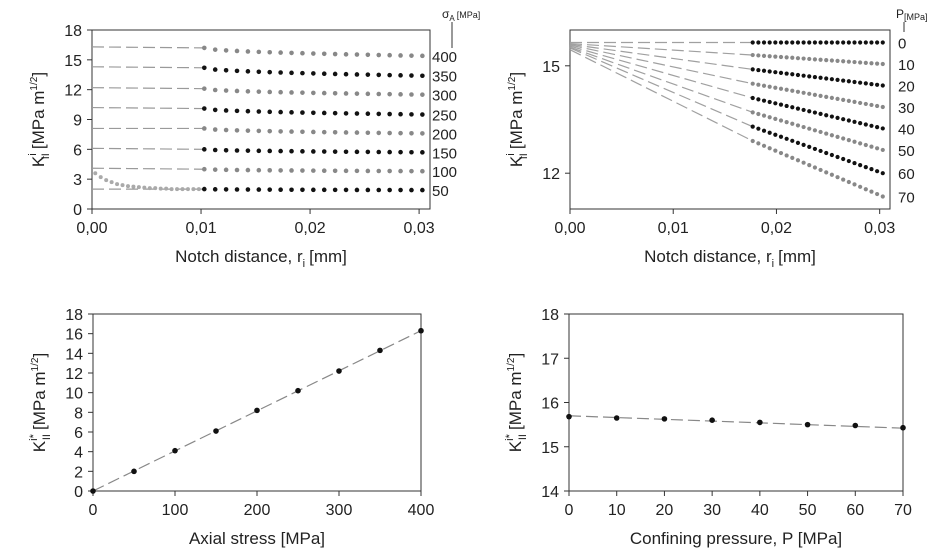 This screenshot has width=928, height=553. I want to click on x-tick-label: 300, so click(339, 510).